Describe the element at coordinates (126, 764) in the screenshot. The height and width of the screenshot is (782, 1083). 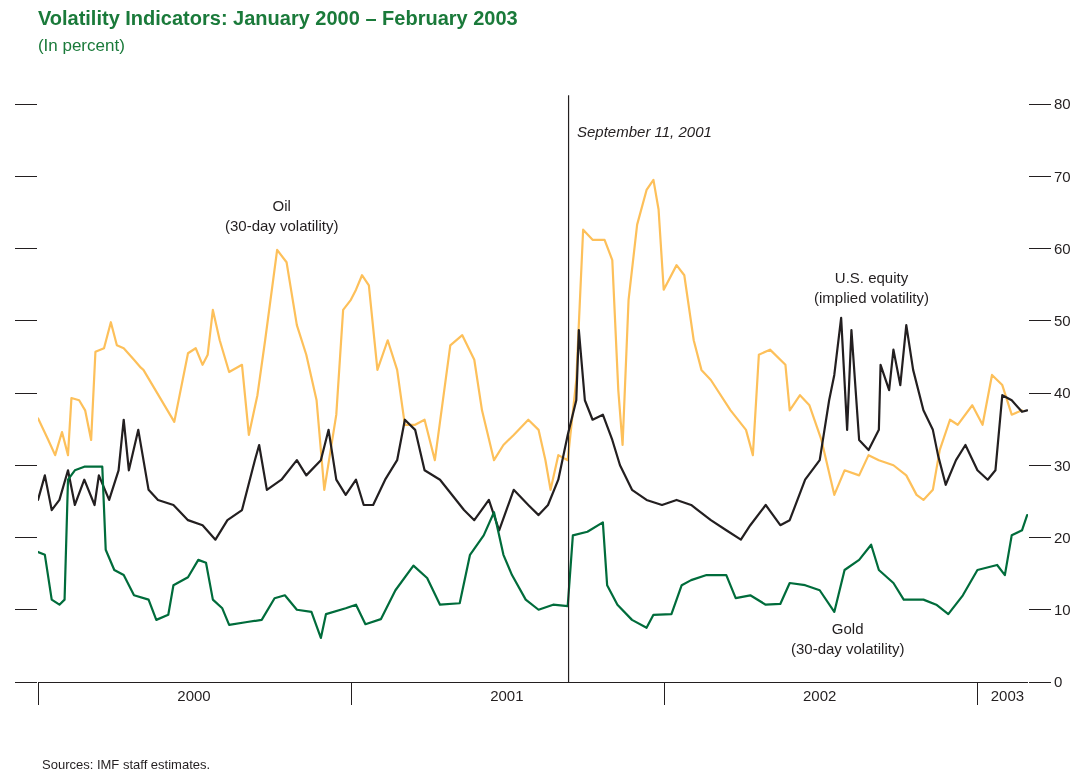
I see `source-note: Sources: IMF staff estimates.` at that location.